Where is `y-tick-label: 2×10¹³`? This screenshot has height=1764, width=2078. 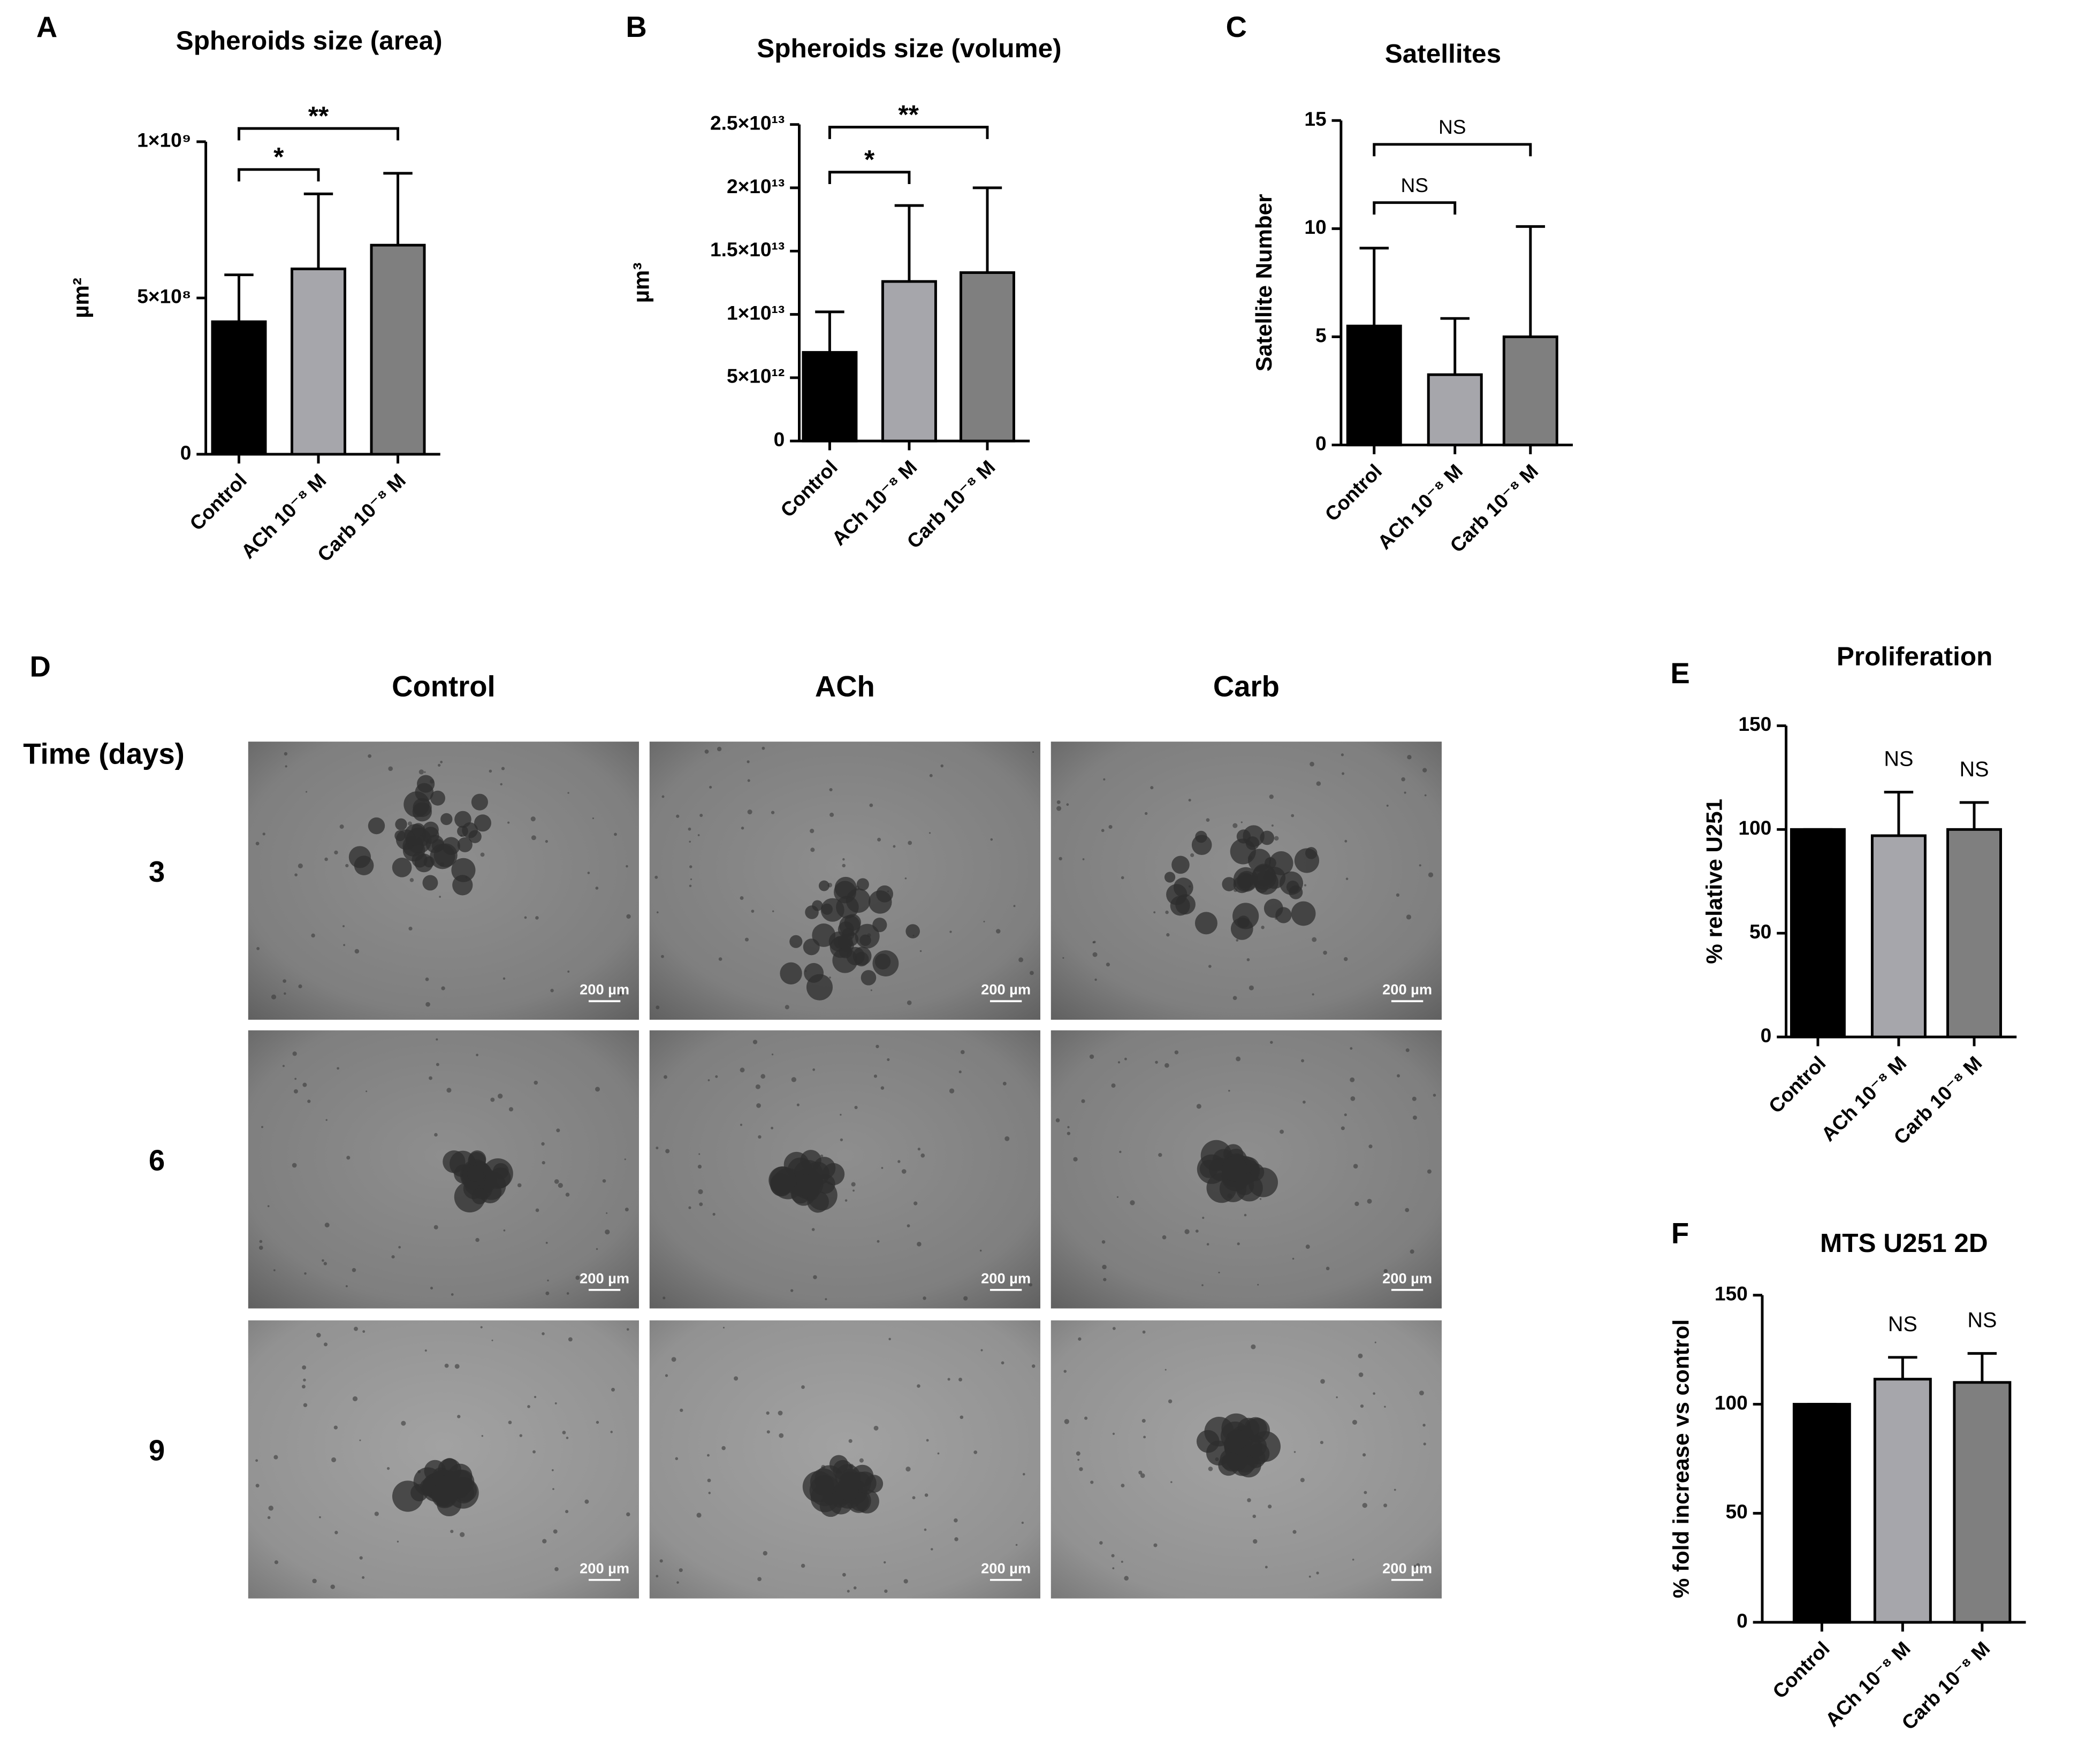
y-tick-label: 2×10¹³ is located at coordinates (756, 186).